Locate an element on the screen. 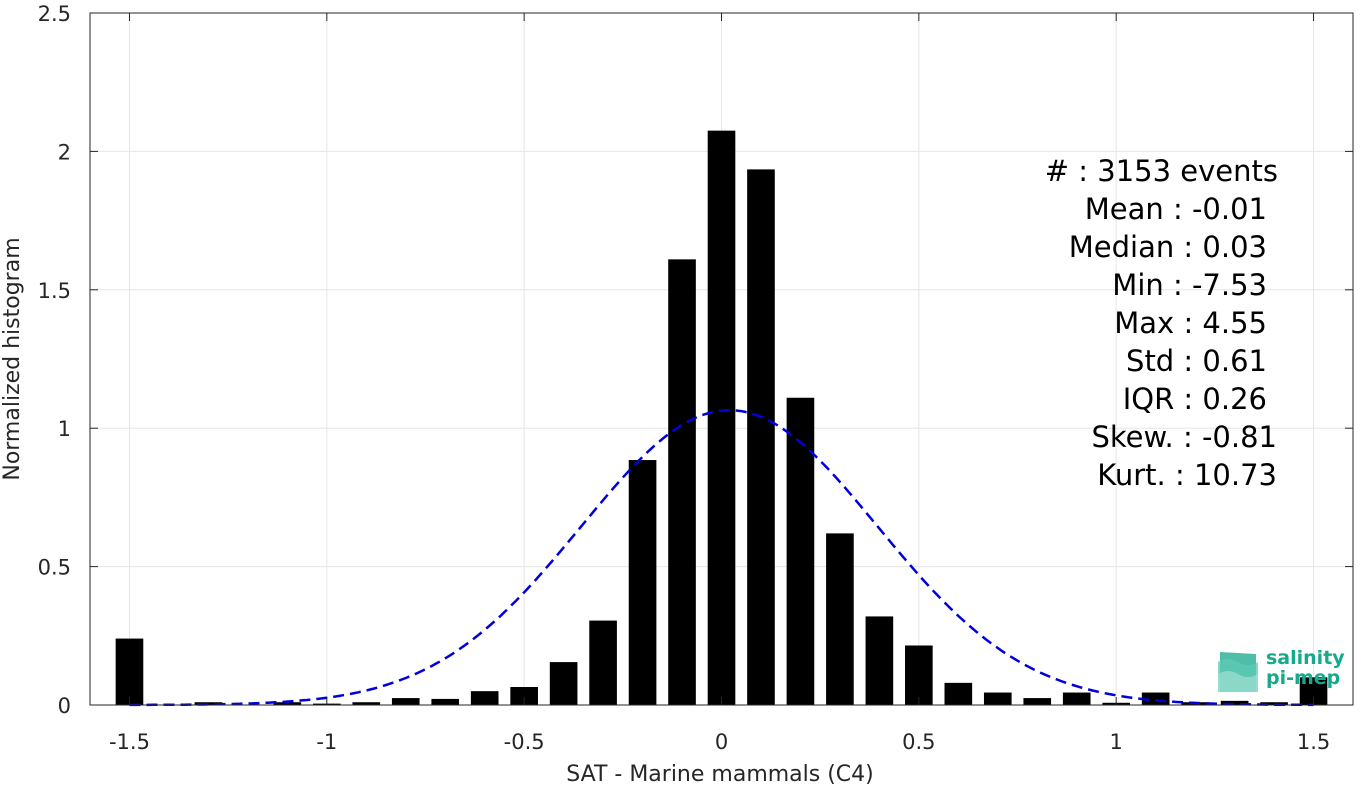 The width and height of the screenshot is (1367, 785). stats-line: IQR : 0.26 is located at coordinates (1195, 399).